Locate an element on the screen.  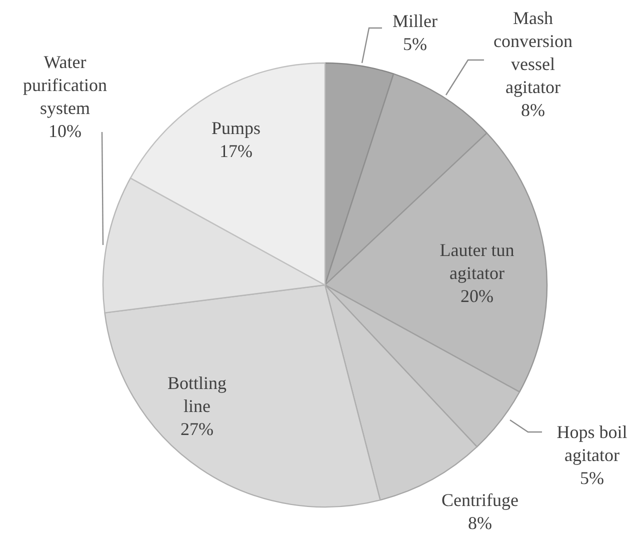
slice-label: Water purification system is located at coordinates (65, 85).